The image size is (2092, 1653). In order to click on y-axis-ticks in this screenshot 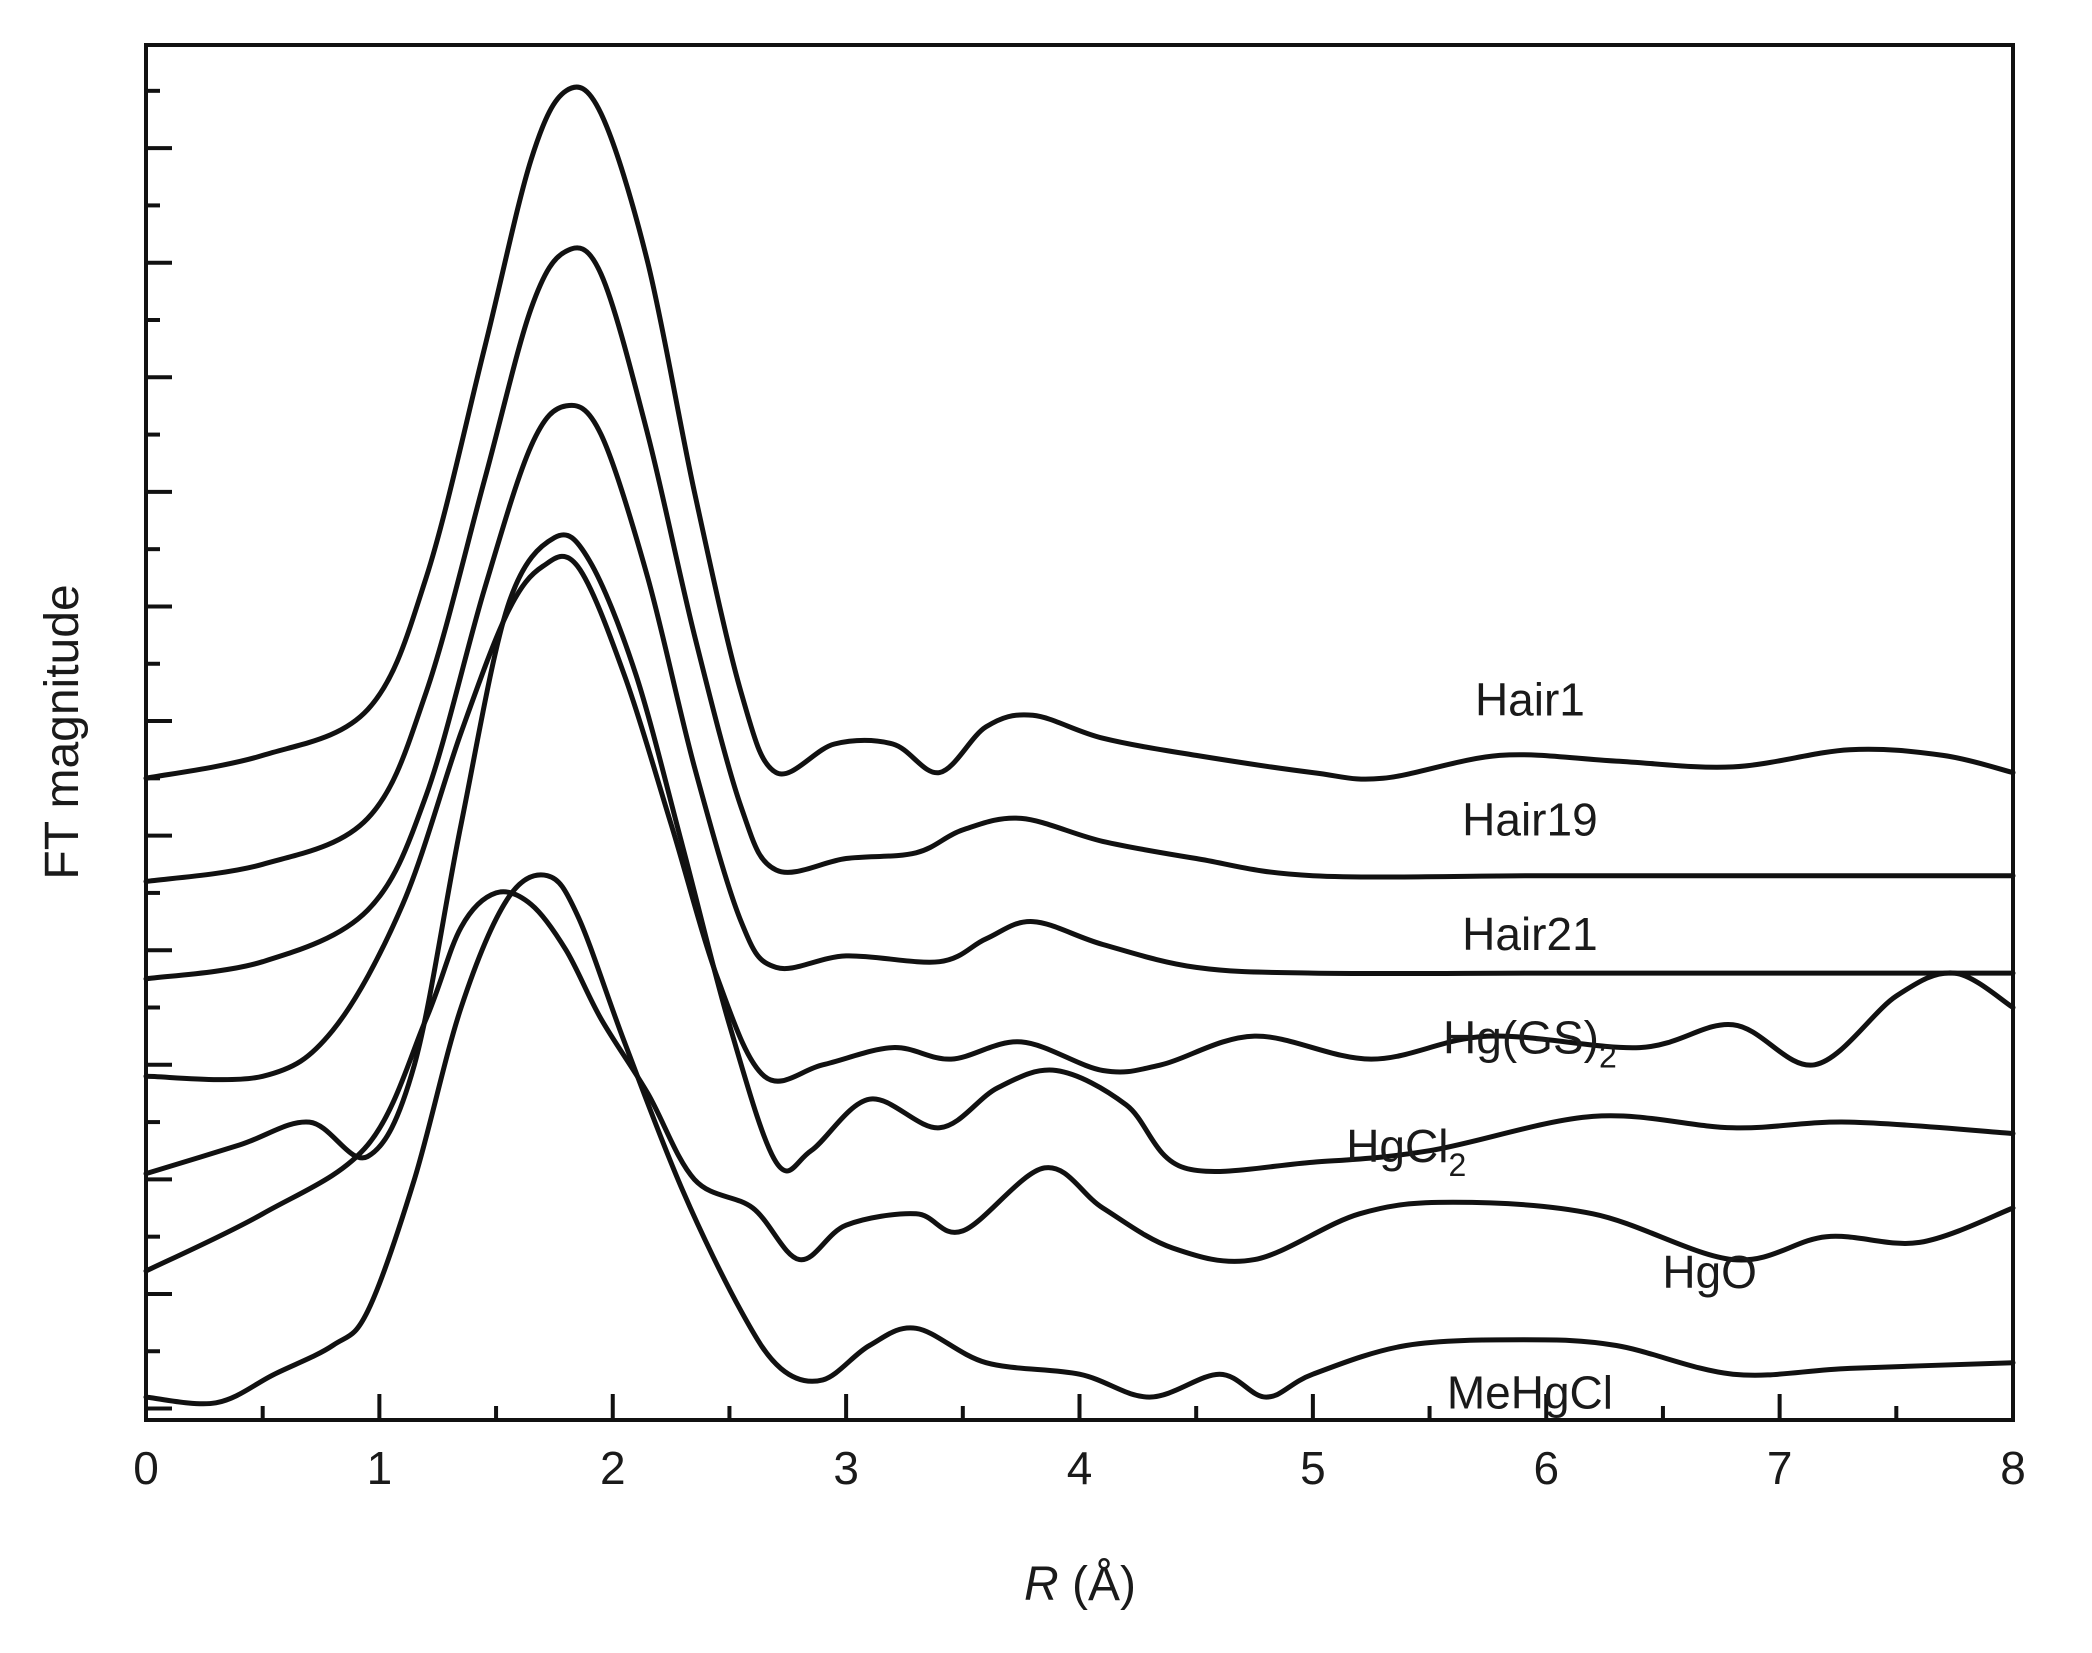, I will do `click(159, 749)`.